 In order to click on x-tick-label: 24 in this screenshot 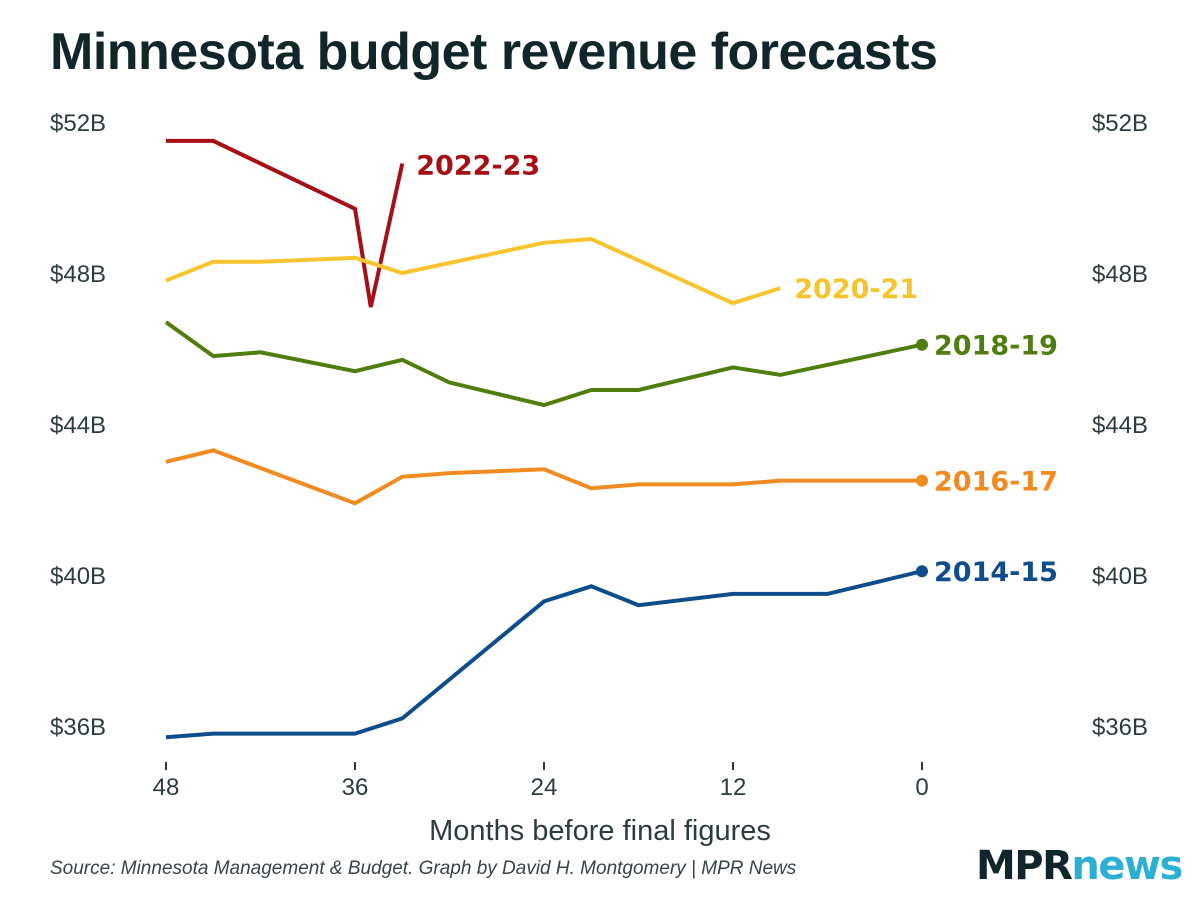, I will do `click(544, 787)`.